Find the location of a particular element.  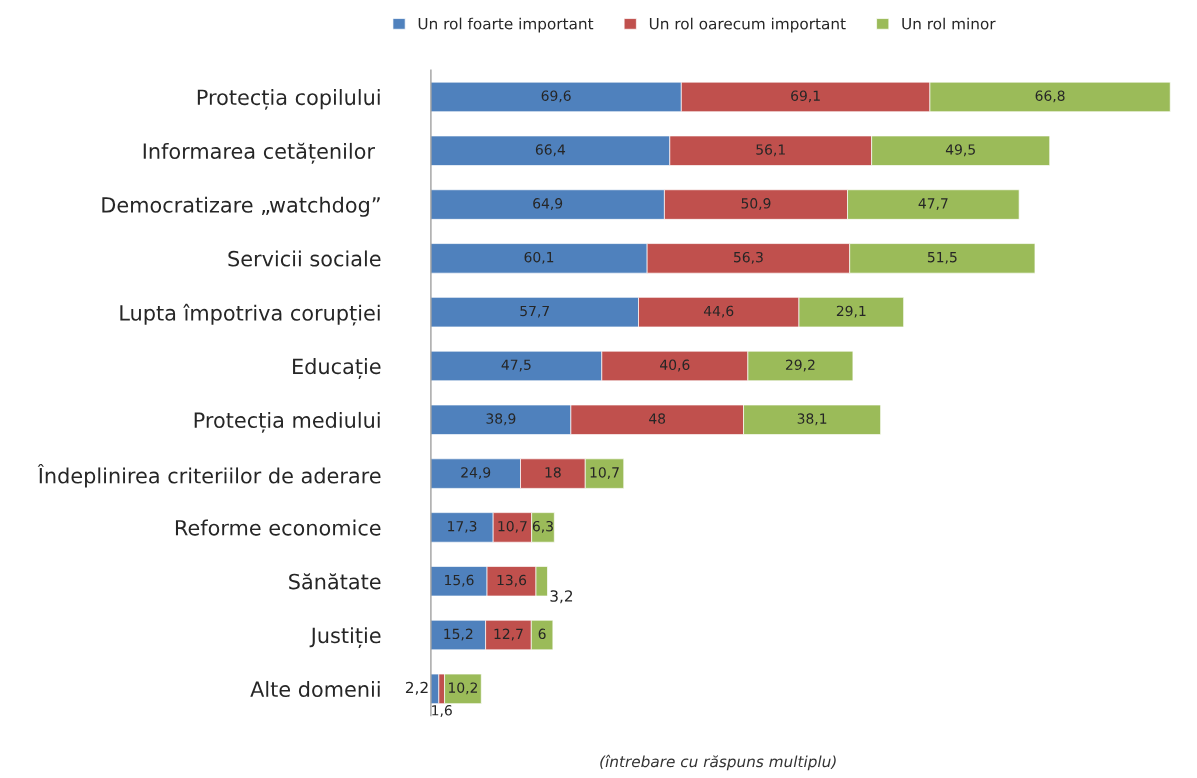

data-label: 47,7 is located at coordinates (933, 204).